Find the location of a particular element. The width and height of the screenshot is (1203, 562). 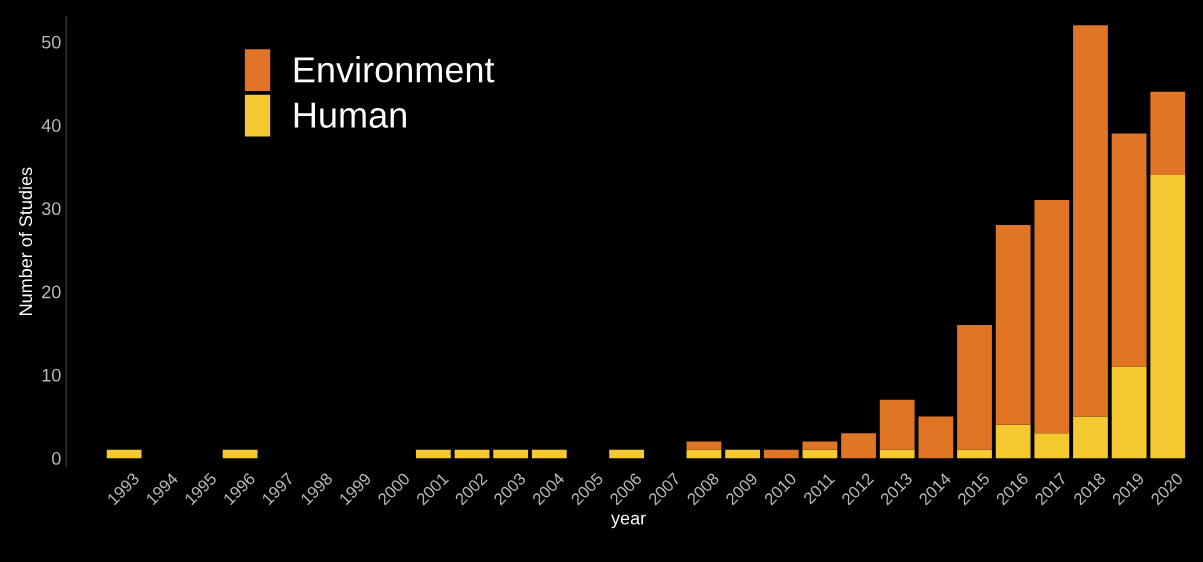

y-tick-label: 10 is located at coordinates (51, 375).